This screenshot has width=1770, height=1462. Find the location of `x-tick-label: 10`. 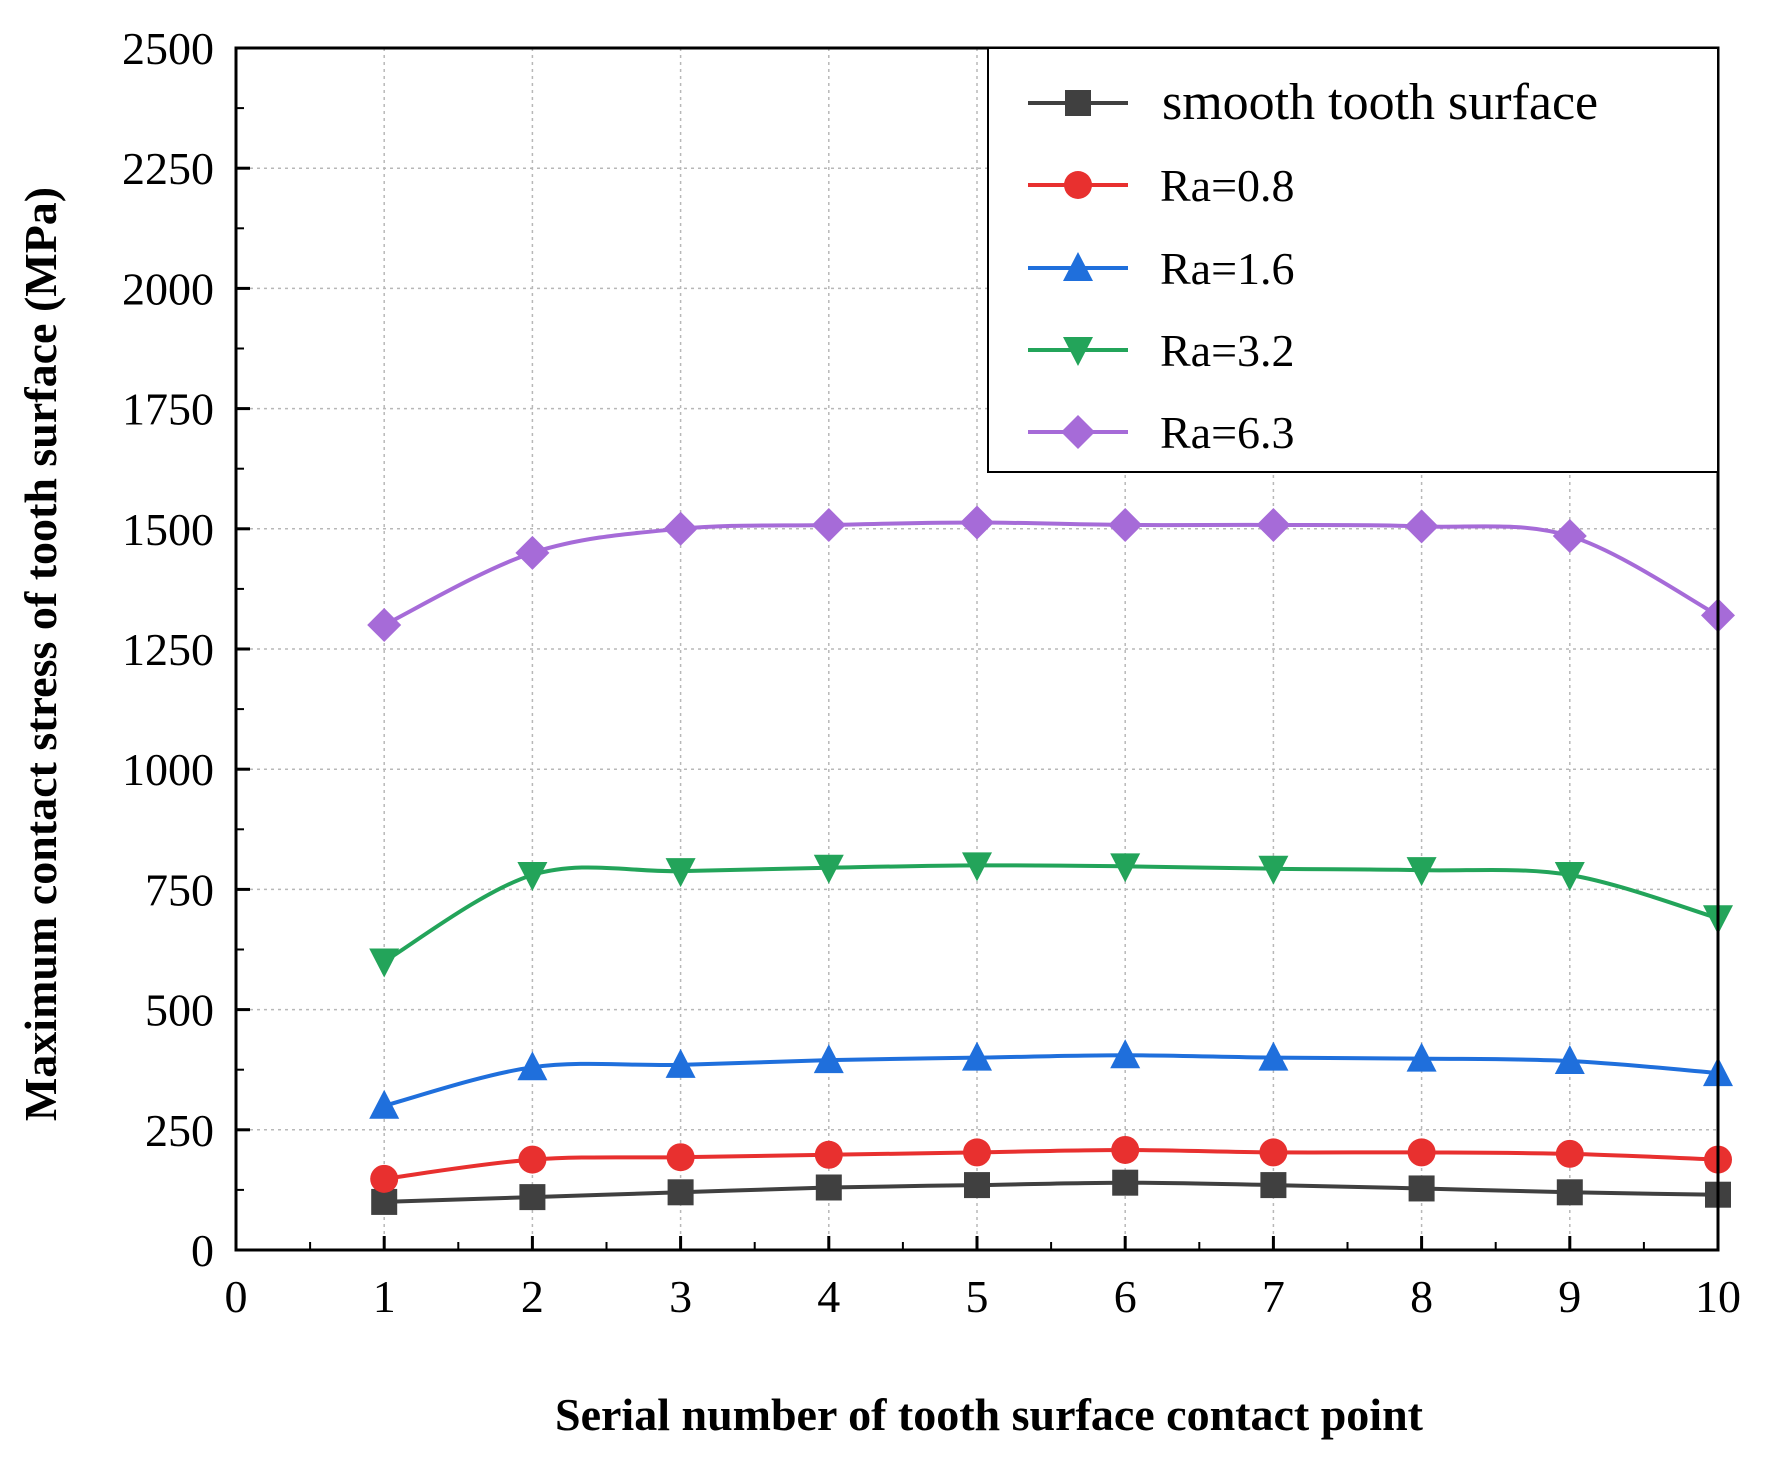

x-tick-label: 10 is located at coordinates (1718, 1296).